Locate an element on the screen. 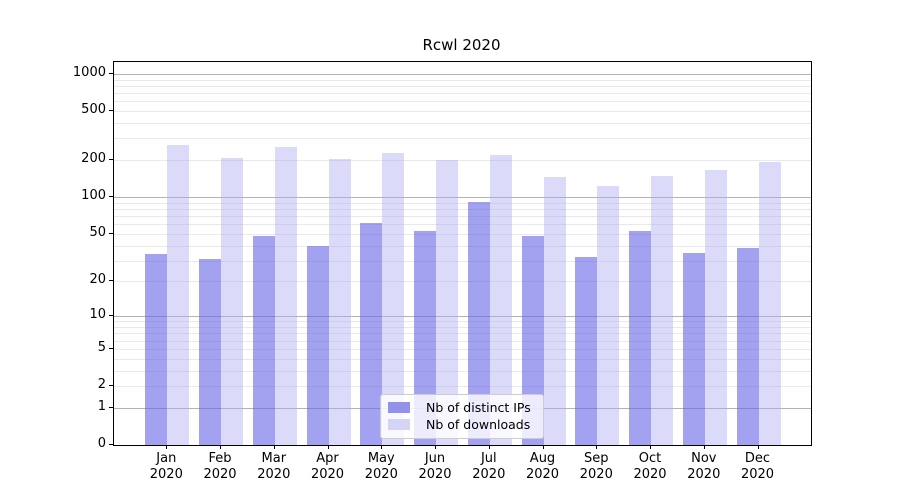 This screenshot has height=500, width=900. legend-item-distinct-ips: Nb of distinct IPs is located at coordinates (462, 407).